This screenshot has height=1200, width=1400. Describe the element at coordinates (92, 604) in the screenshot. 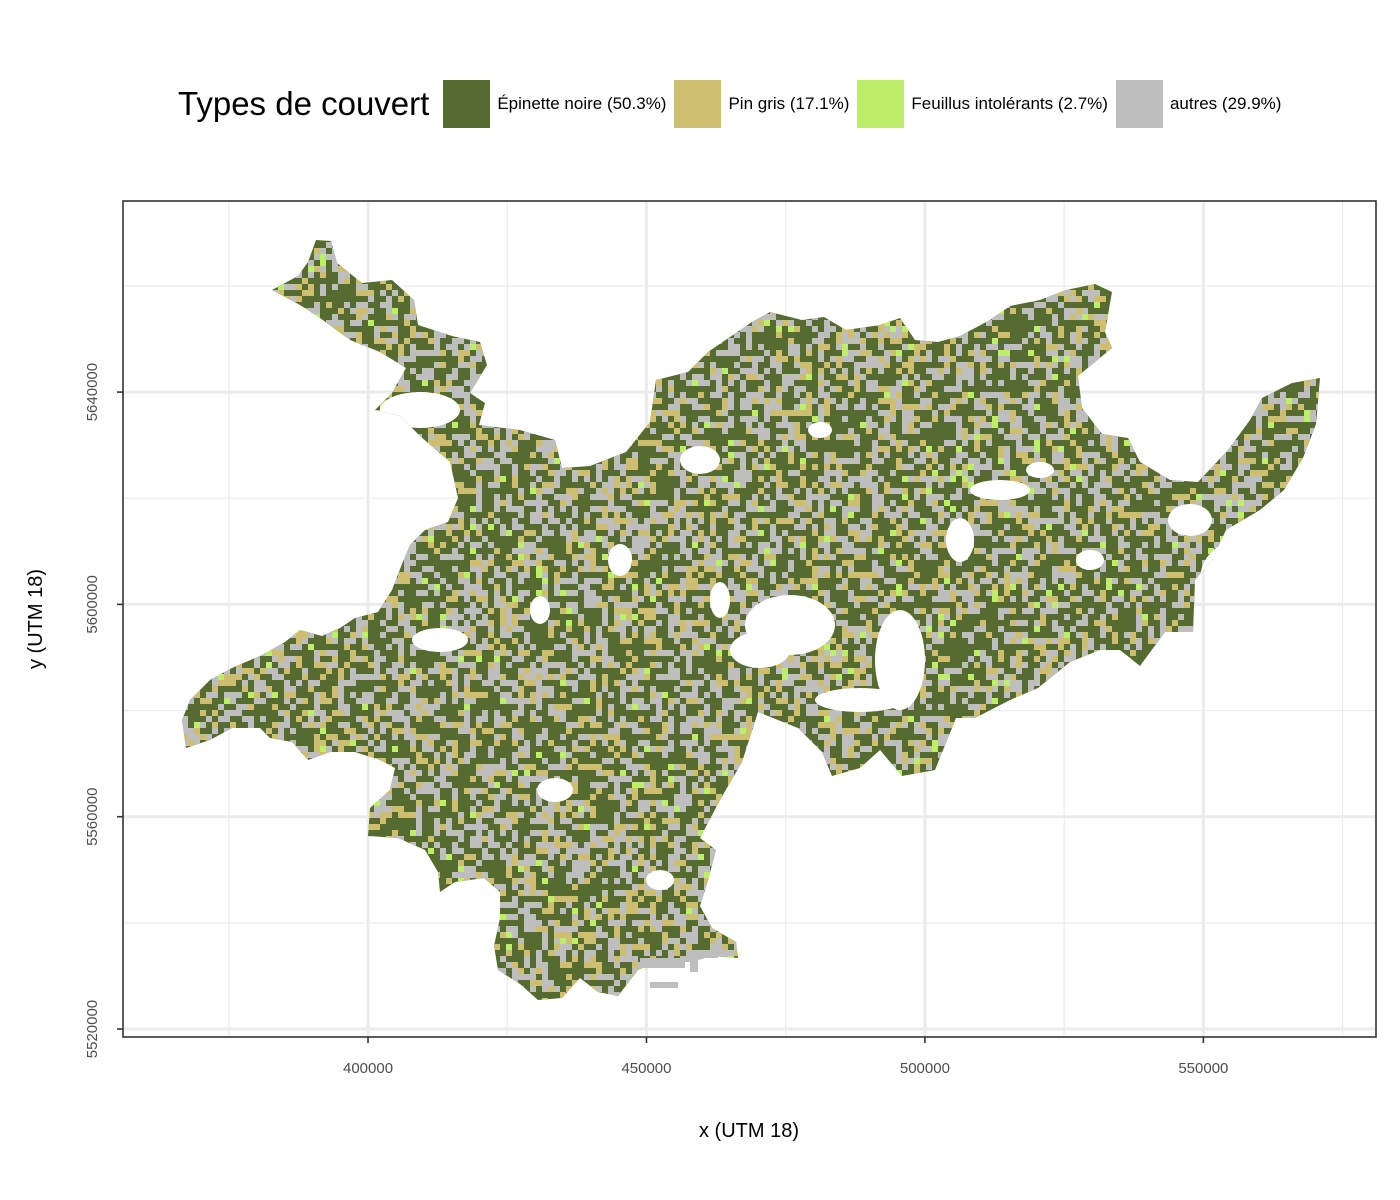

I see `y-tick-label: 5600000` at that location.